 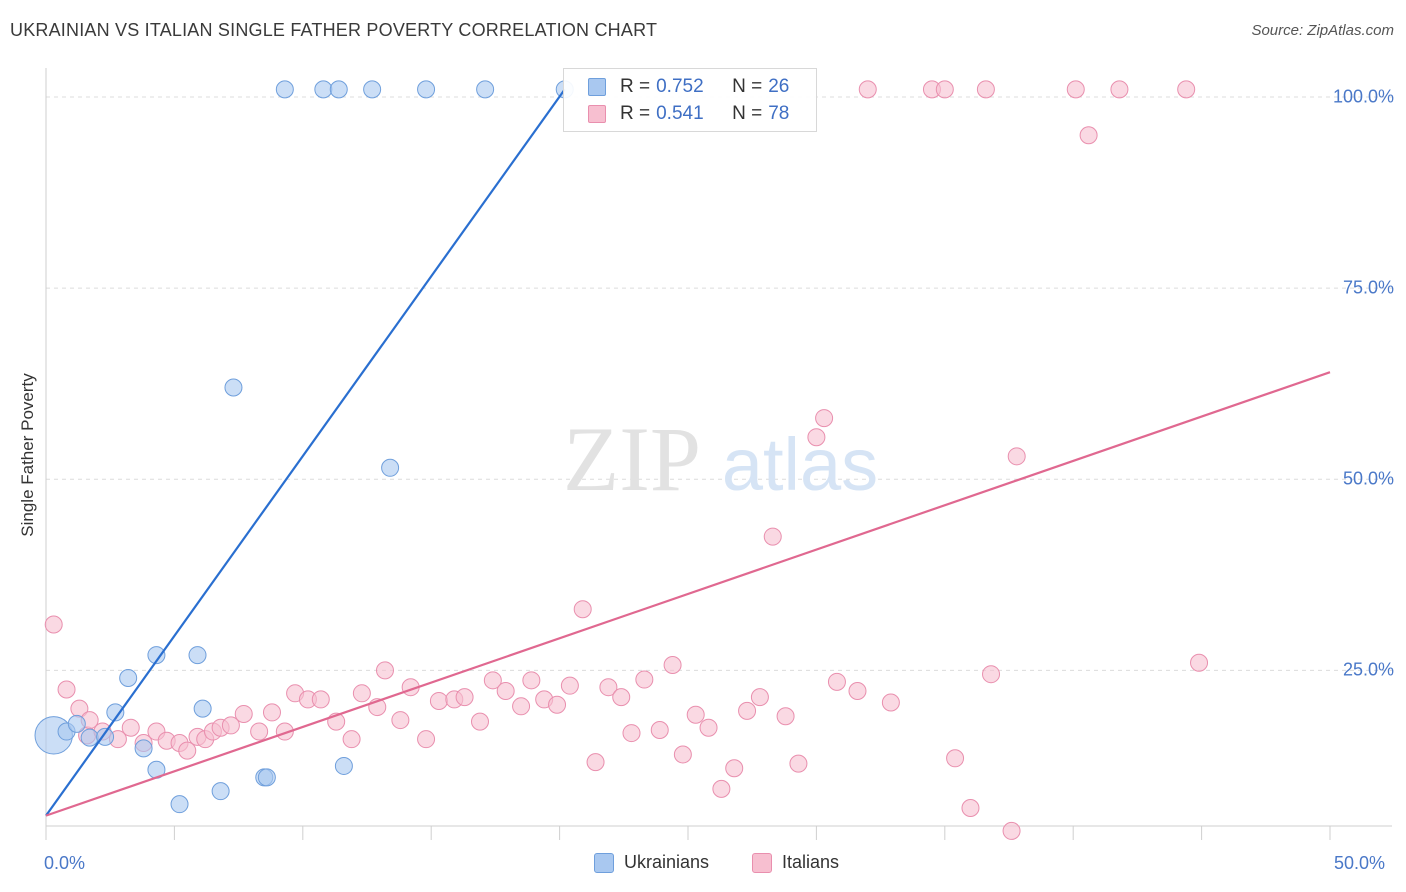 I want to click on r-label: R =, so click(x=635, y=113).